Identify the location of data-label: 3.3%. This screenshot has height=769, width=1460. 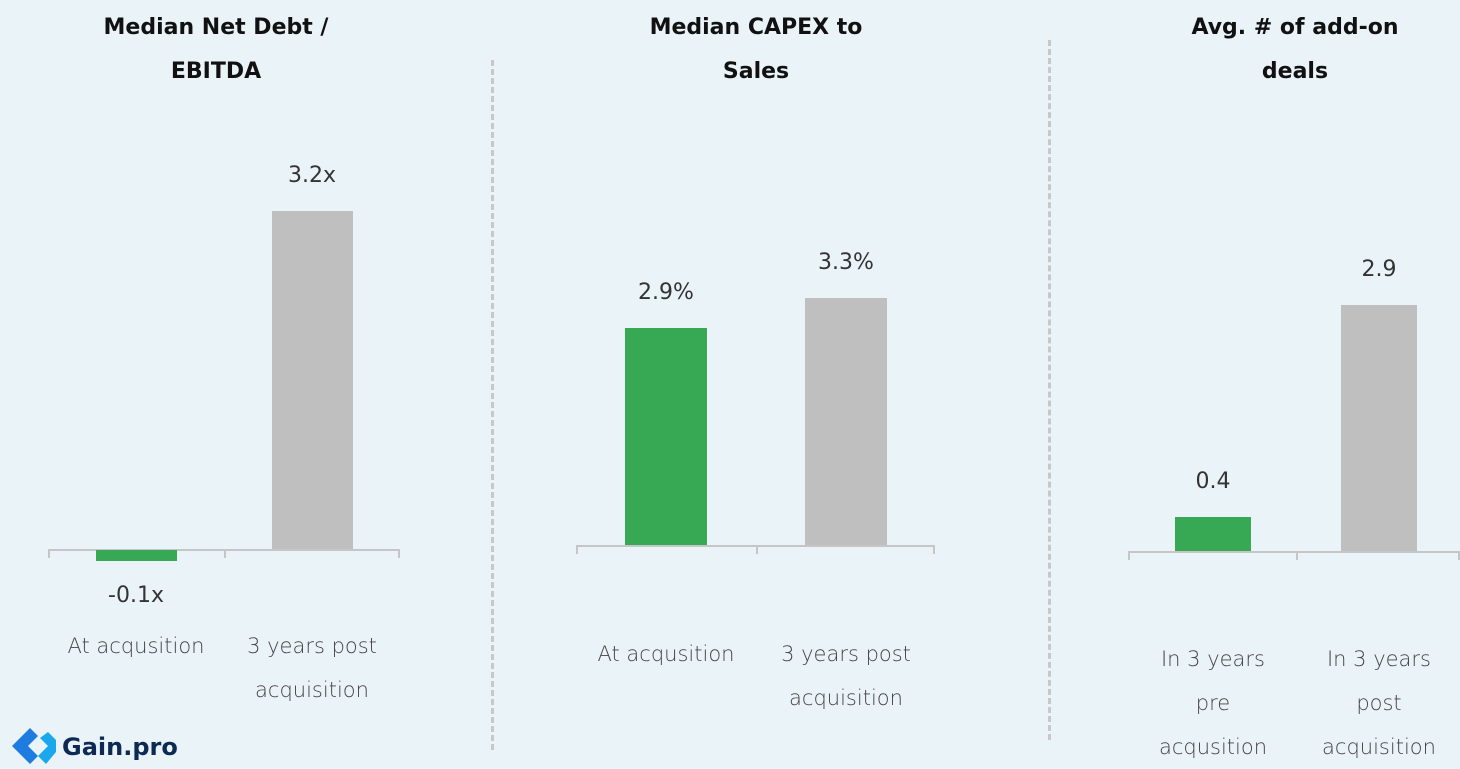
(846, 263).